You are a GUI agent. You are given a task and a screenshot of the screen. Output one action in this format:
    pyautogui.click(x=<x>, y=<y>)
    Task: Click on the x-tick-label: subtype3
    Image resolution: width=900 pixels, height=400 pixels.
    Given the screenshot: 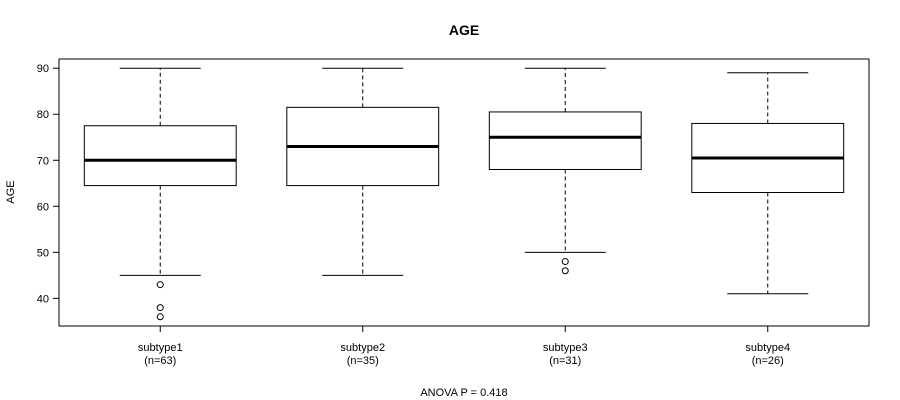 What is the action you would take?
    pyautogui.click(x=565, y=348)
    